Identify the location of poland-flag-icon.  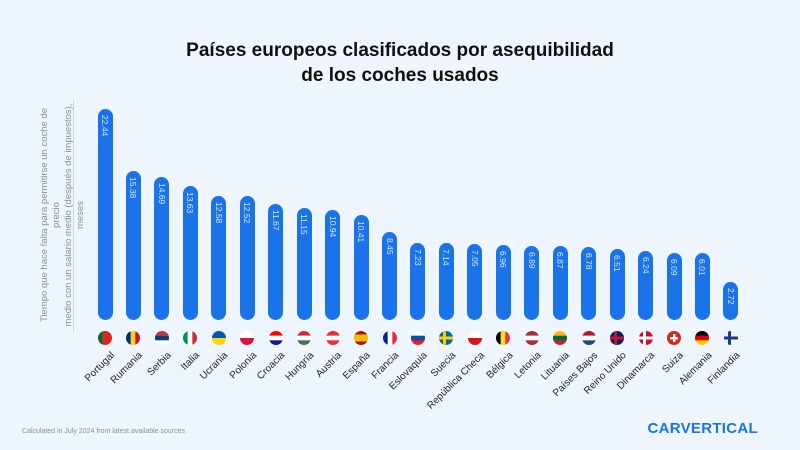
(247, 338).